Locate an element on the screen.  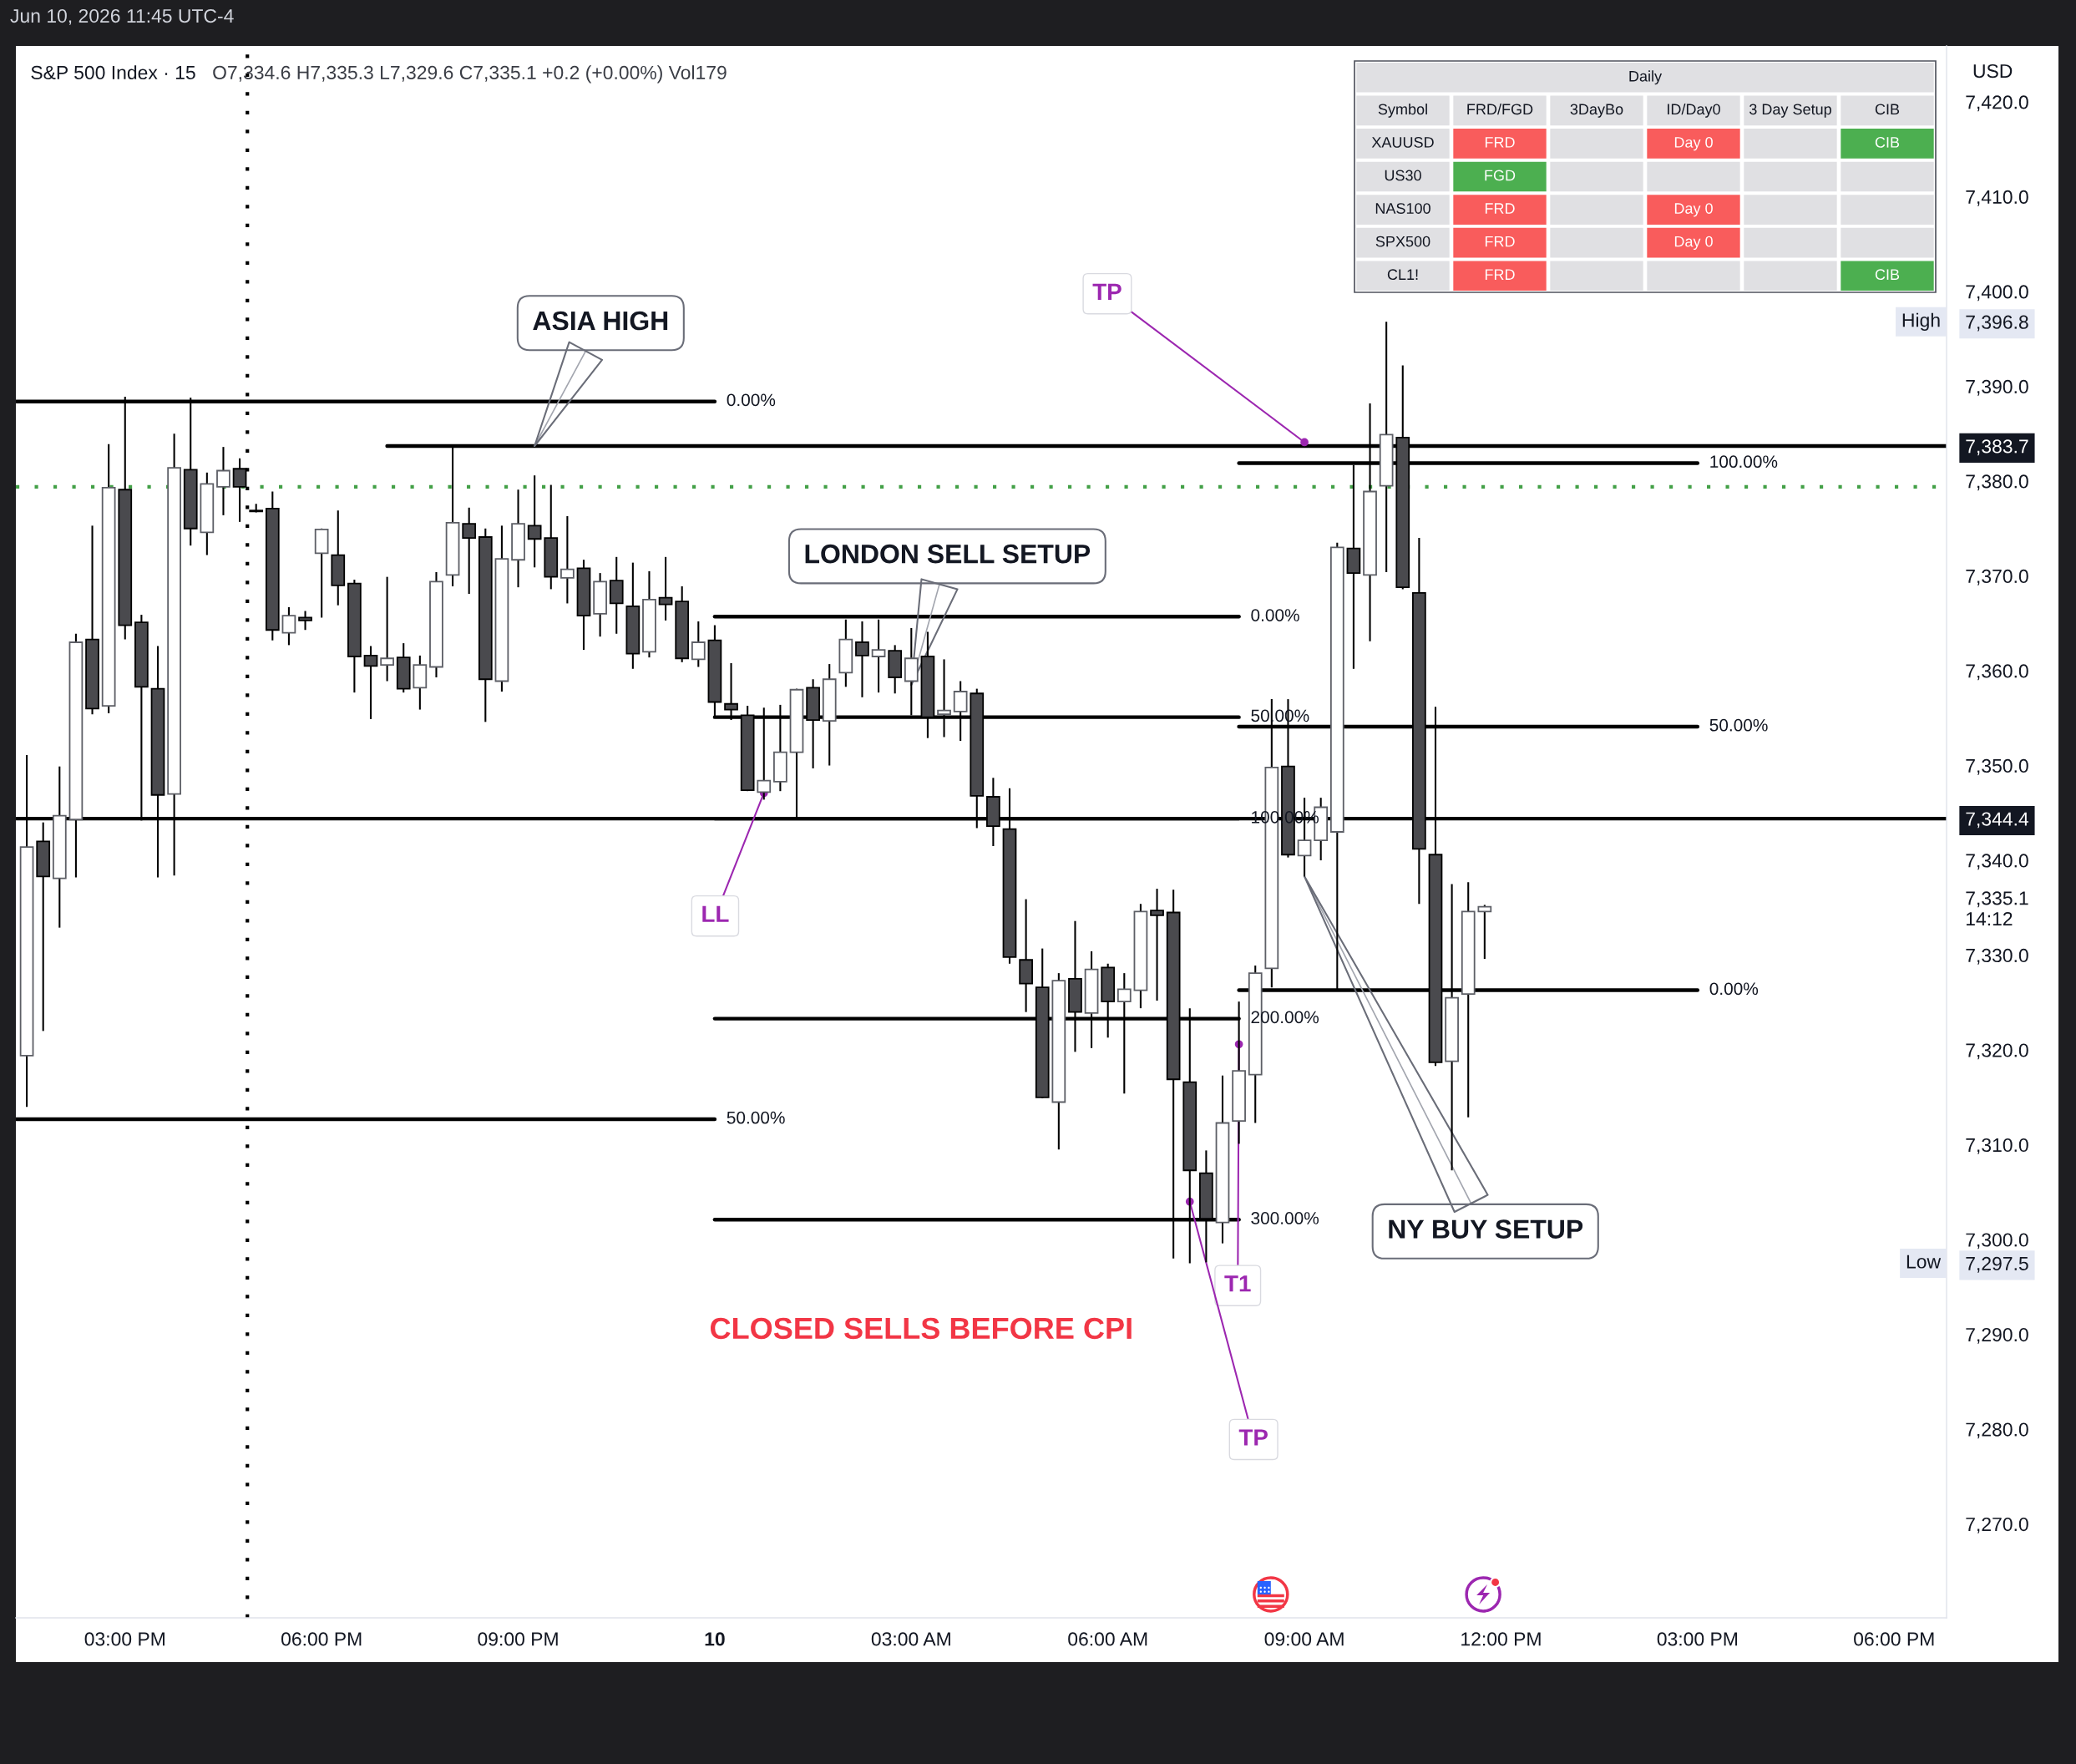
x-tick-label: 09:00 AM is located at coordinates (1304, 1639).